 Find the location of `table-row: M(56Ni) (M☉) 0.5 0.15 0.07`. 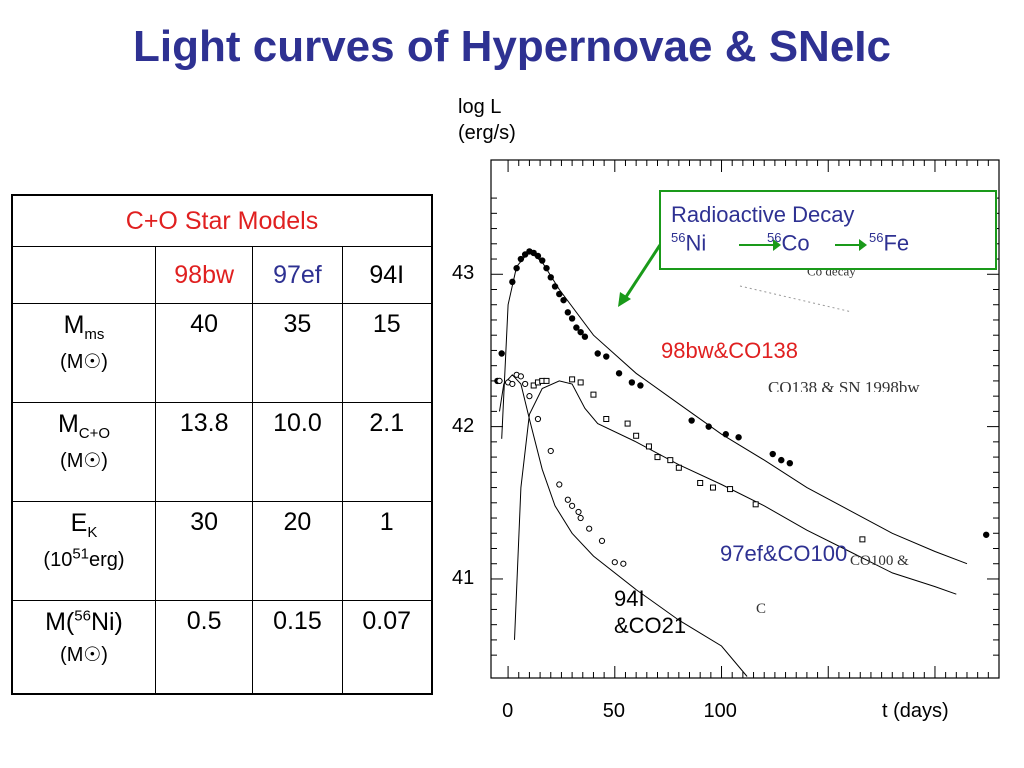

table-row: M(56Ni) (M☉) 0.5 0.15 0.07 is located at coordinates (222, 647).